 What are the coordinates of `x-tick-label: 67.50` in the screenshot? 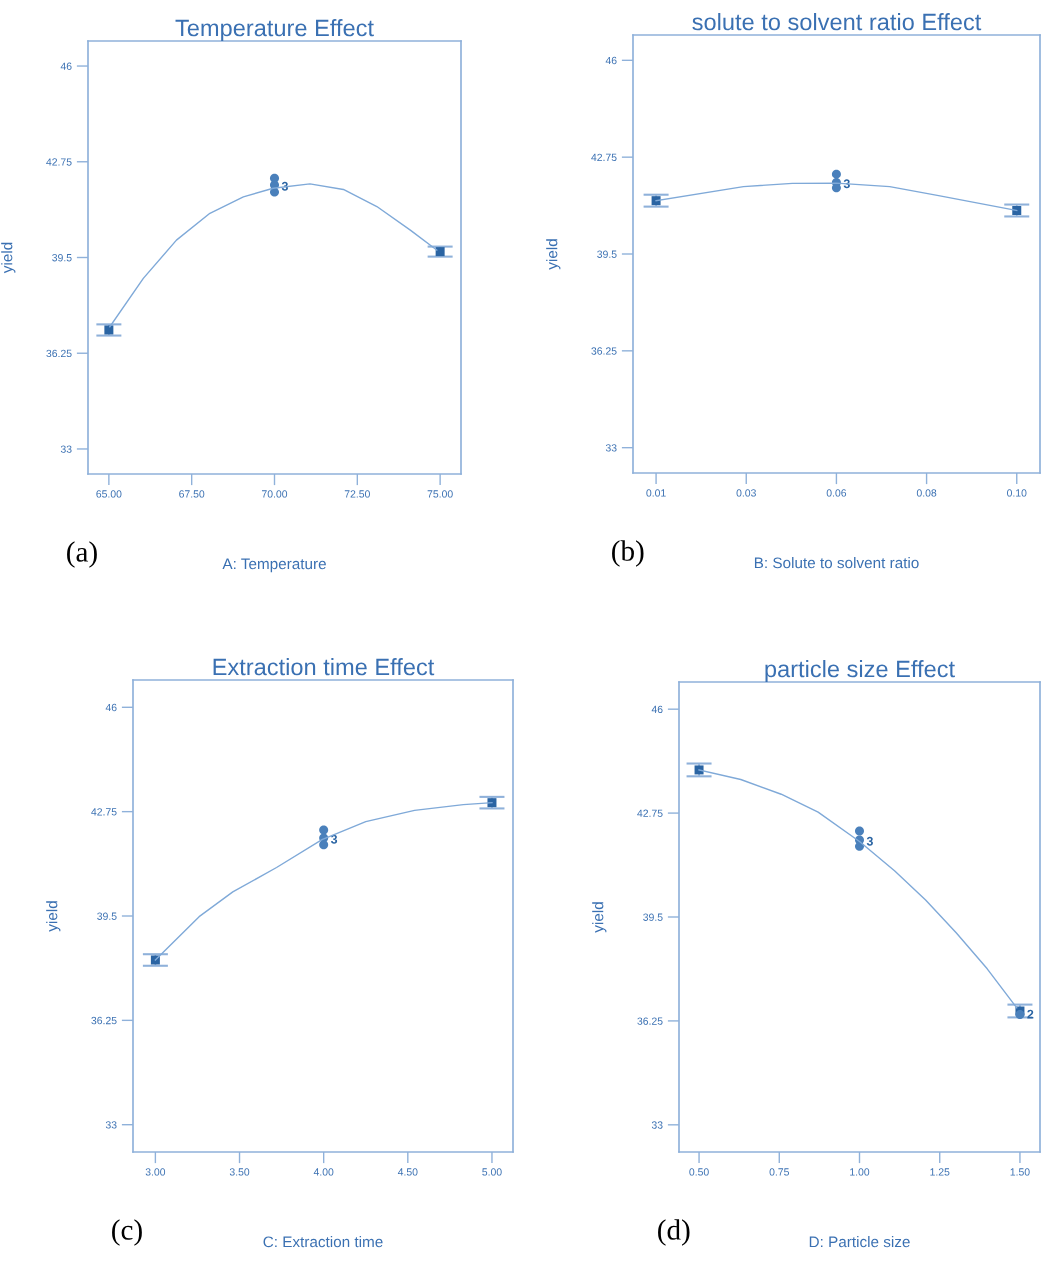 It's located at (192, 494).